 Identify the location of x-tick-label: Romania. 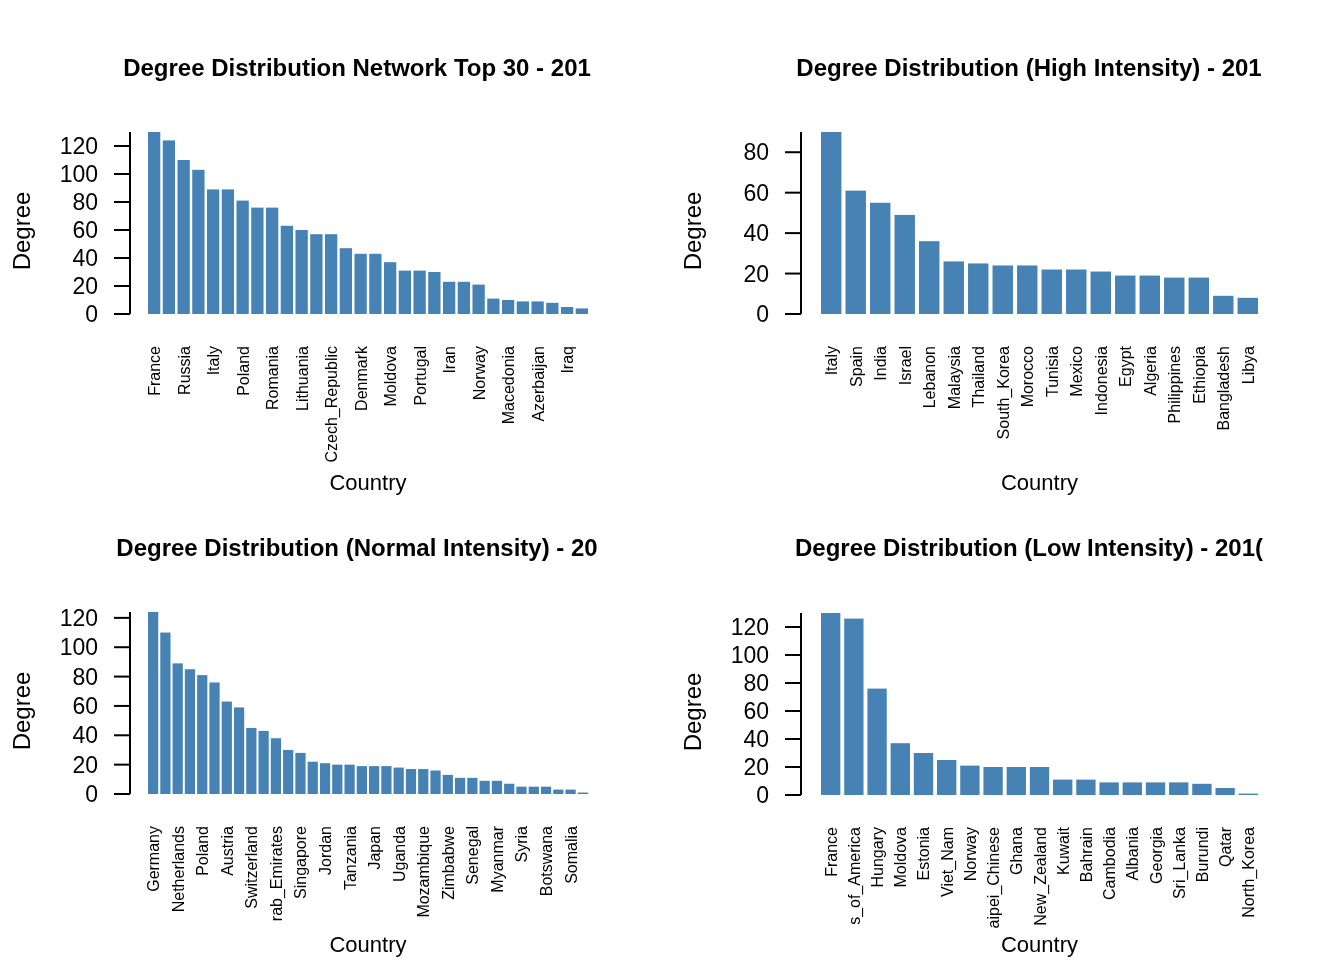
(273, 378).